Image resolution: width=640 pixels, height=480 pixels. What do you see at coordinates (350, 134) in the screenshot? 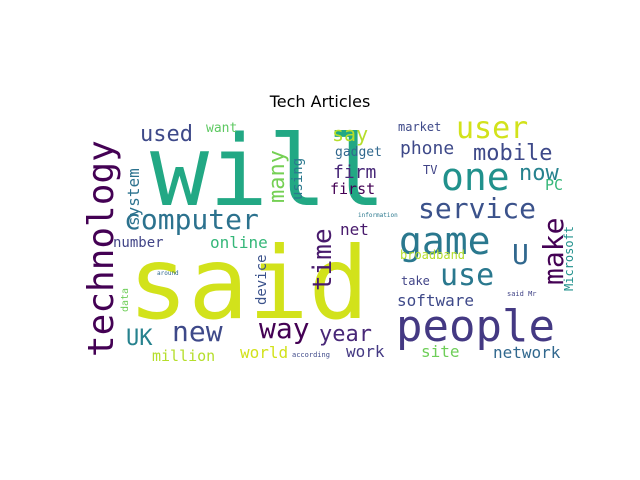
I see `word-say: say` at bounding box center [350, 134].